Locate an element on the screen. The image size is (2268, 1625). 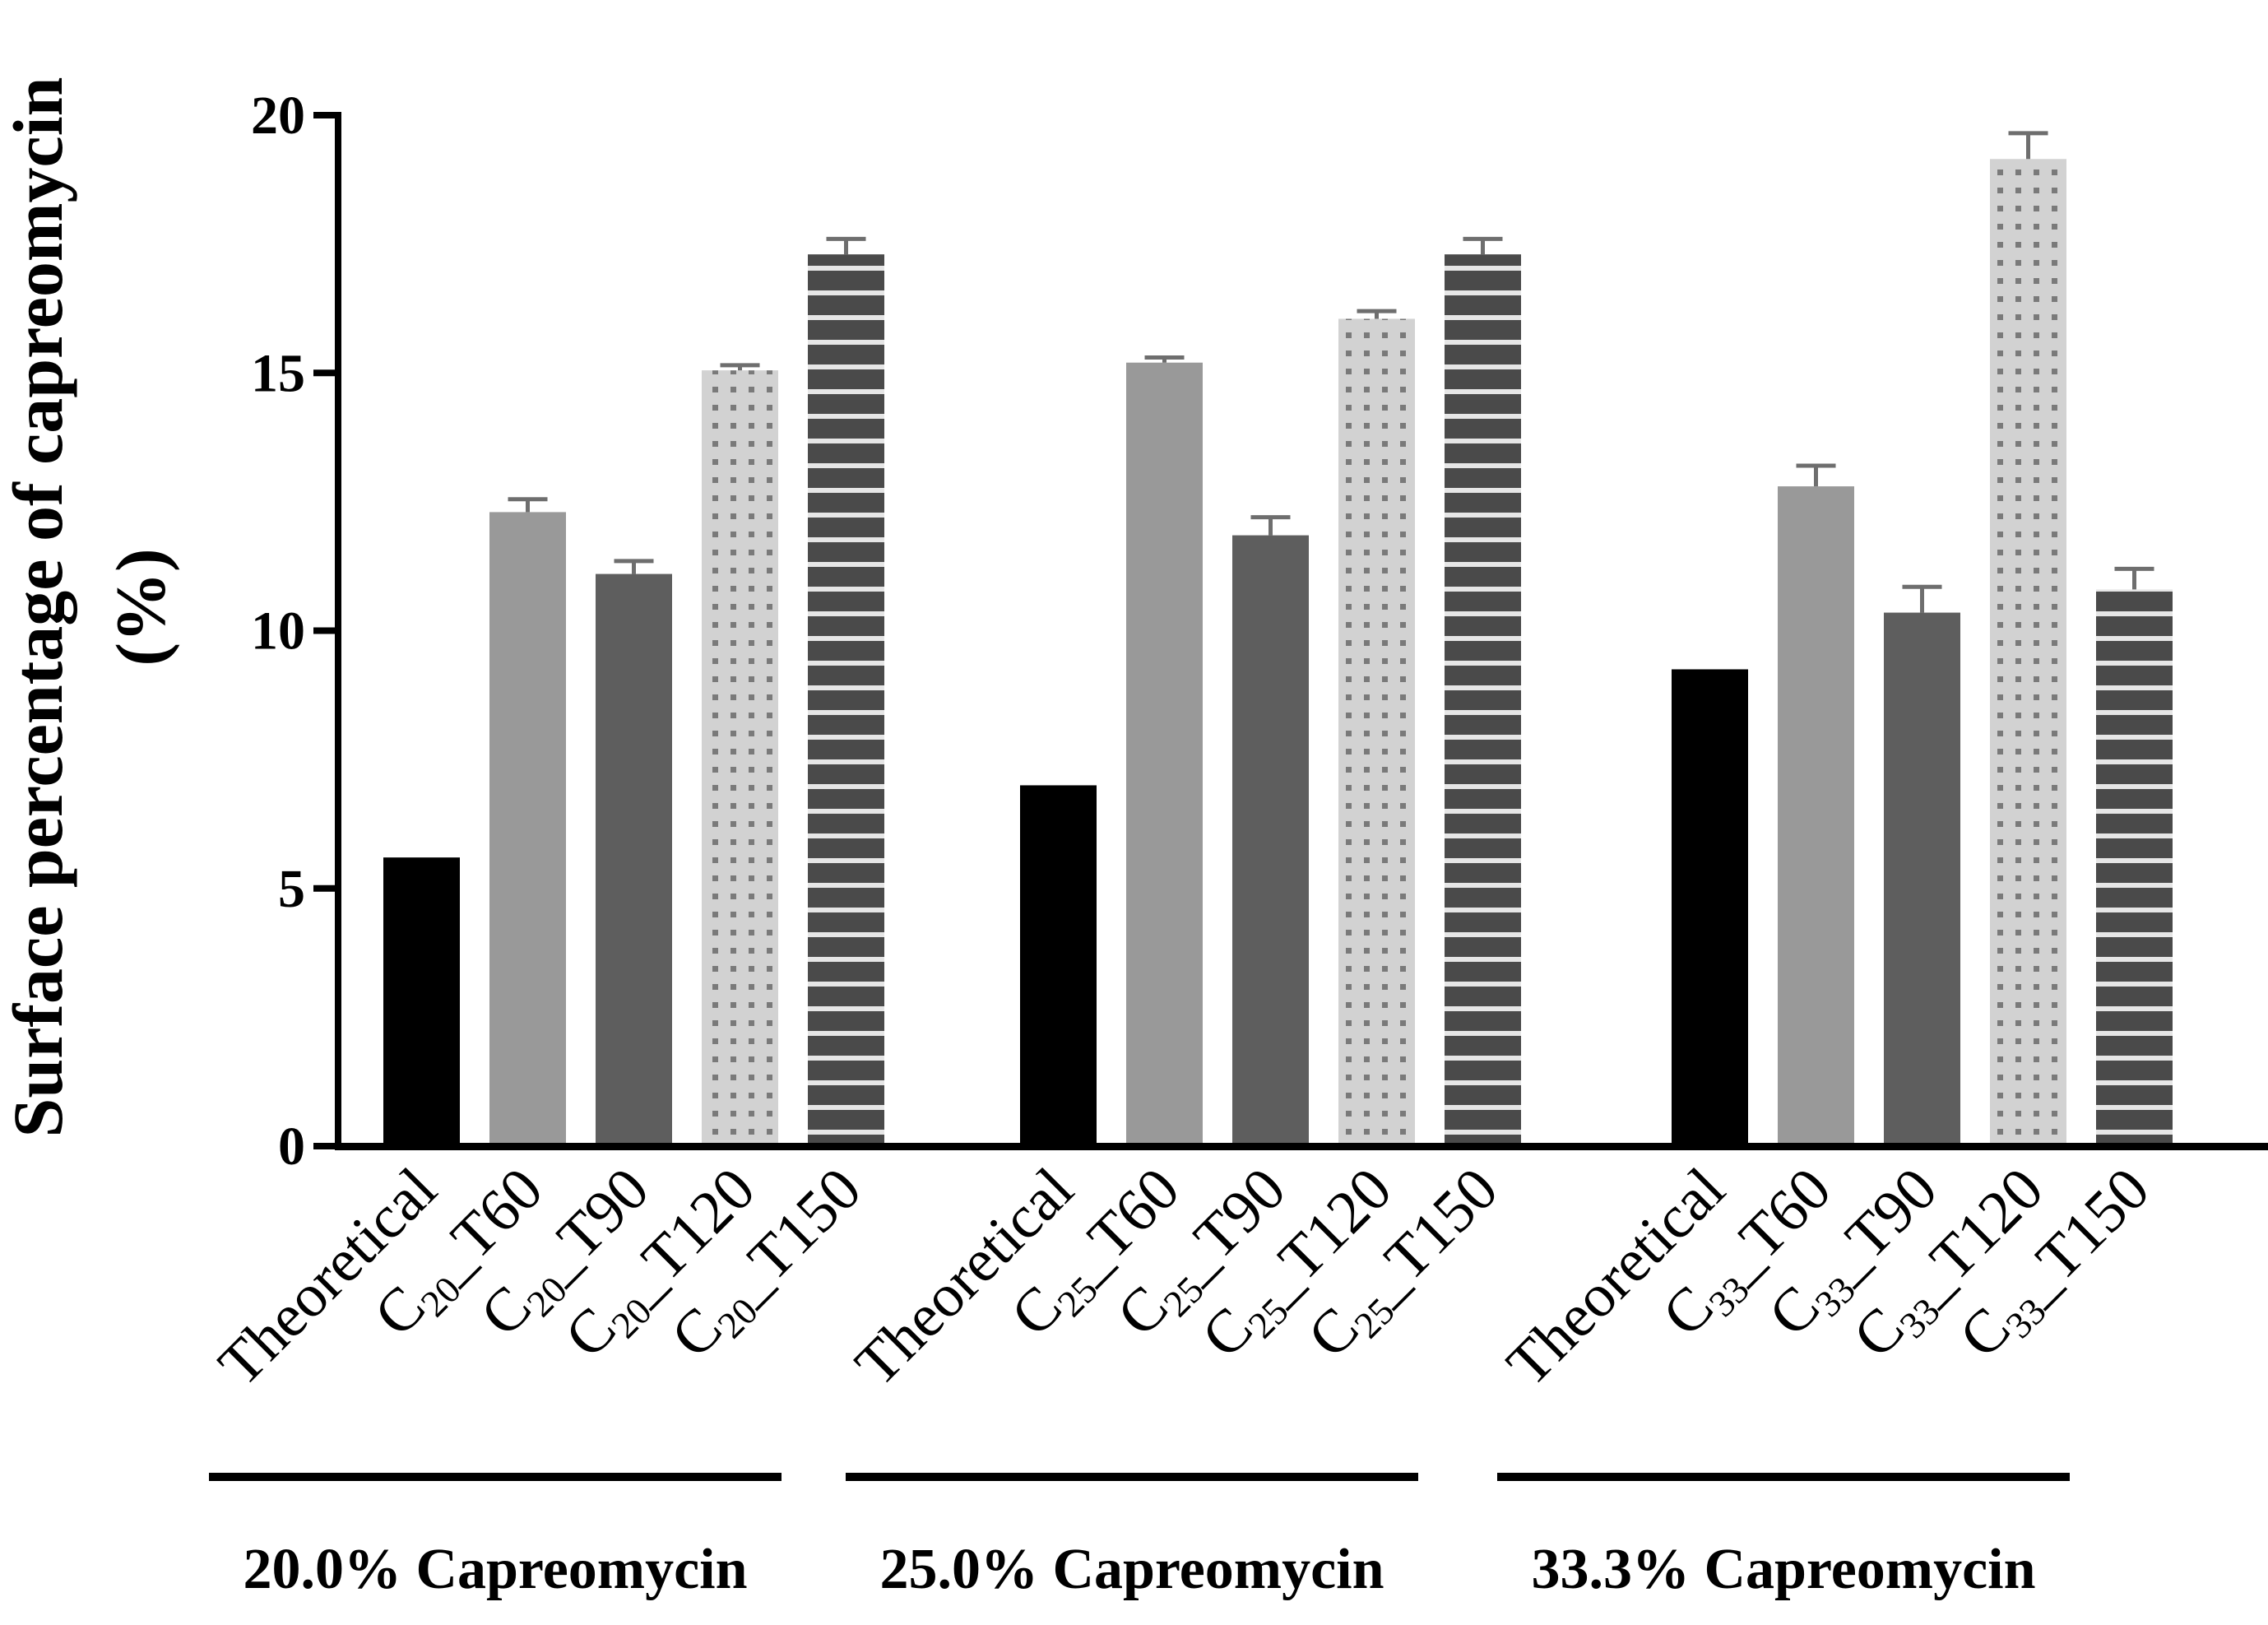
y-tick-label: 20 is located at coordinates (278, 116).